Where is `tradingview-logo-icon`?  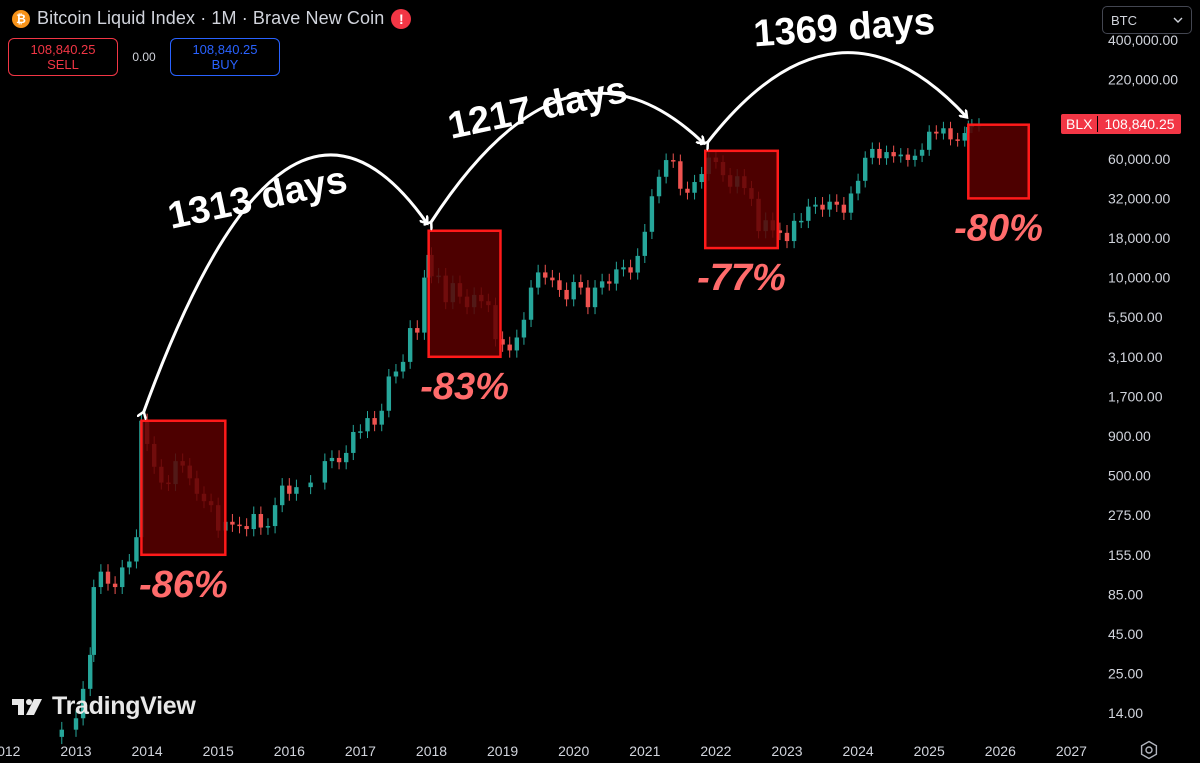 tradingview-logo-icon is located at coordinates (27, 706).